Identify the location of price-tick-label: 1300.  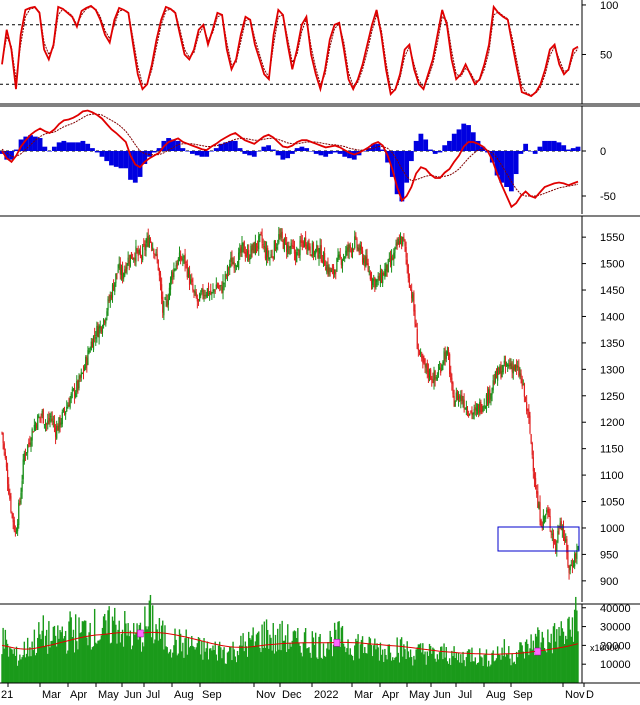
(612, 370).